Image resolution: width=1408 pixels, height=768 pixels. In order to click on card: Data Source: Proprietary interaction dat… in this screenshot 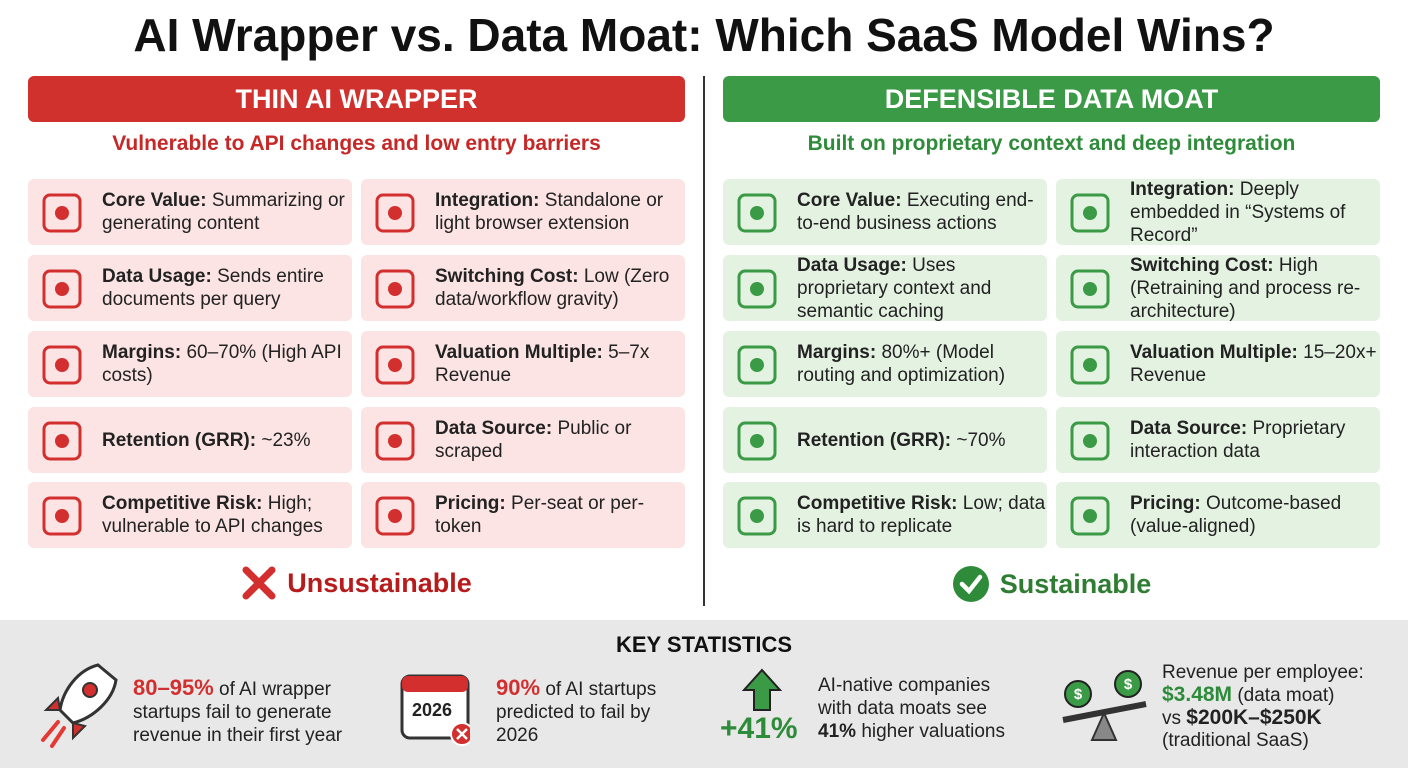, I will do `click(1218, 440)`.